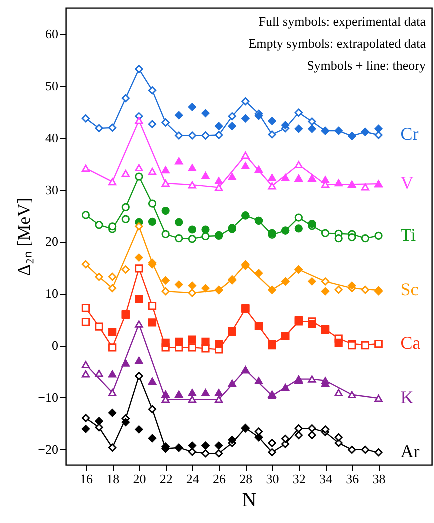 This screenshot has height=523, width=434. What do you see at coordinates (113, 479) in the screenshot?
I see `x-tick-label: 18` at bounding box center [113, 479].